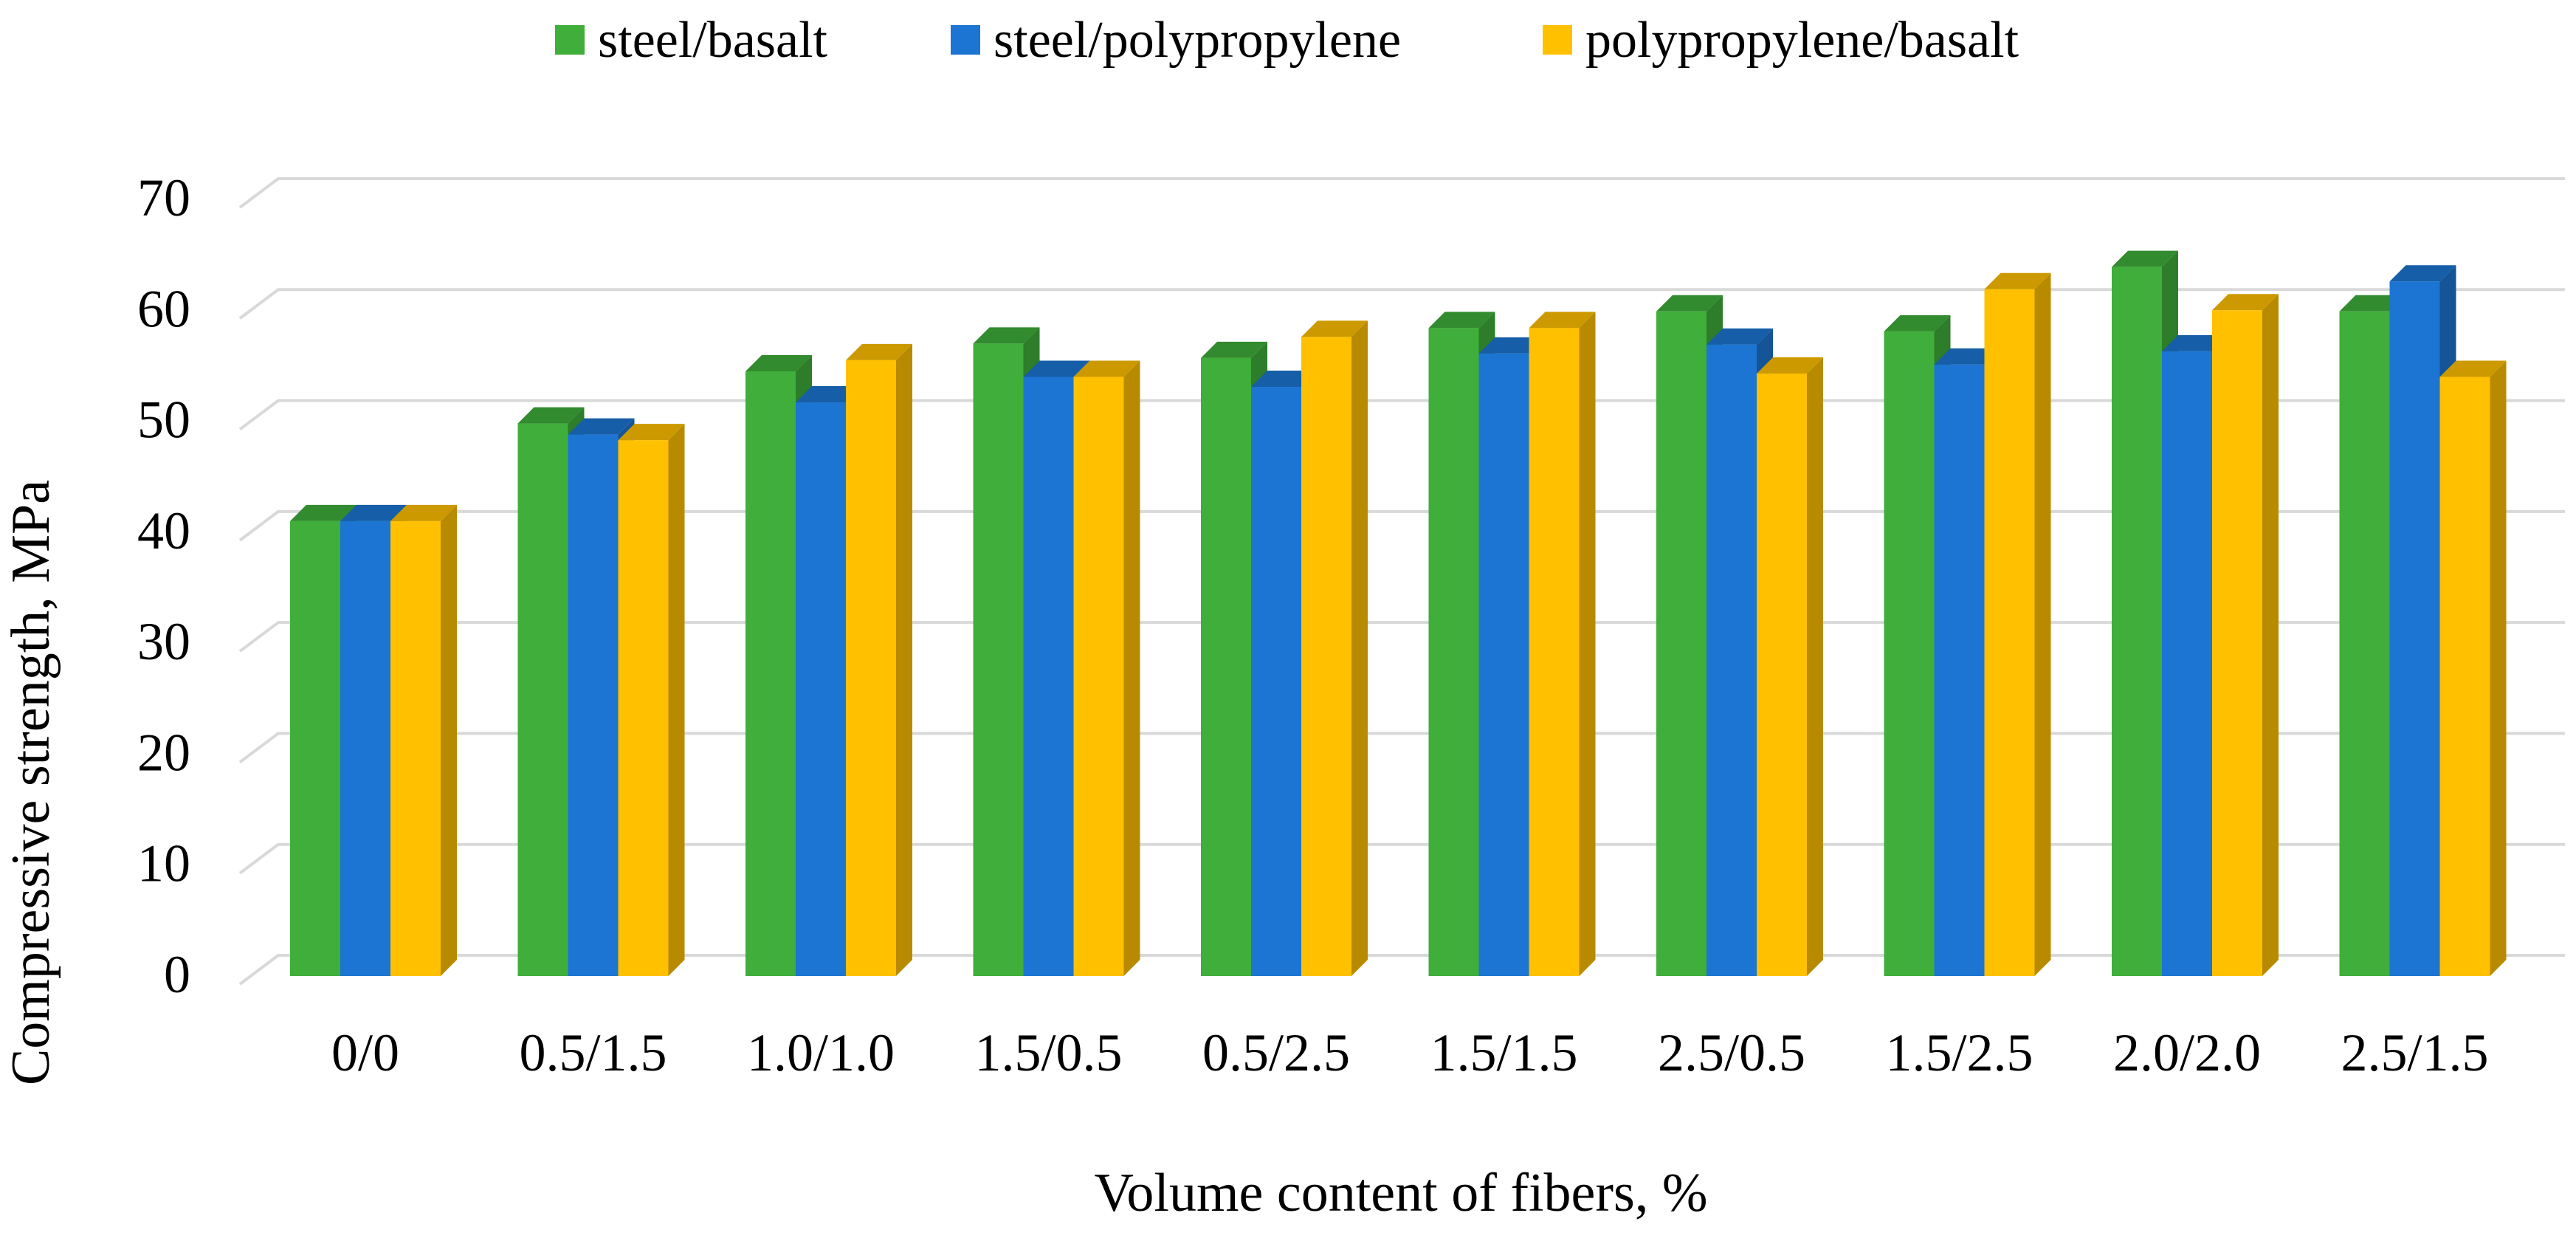  Describe the element at coordinates (1802, 40) in the screenshot. I see `legend-label: polypropylene/basalt` at that location.